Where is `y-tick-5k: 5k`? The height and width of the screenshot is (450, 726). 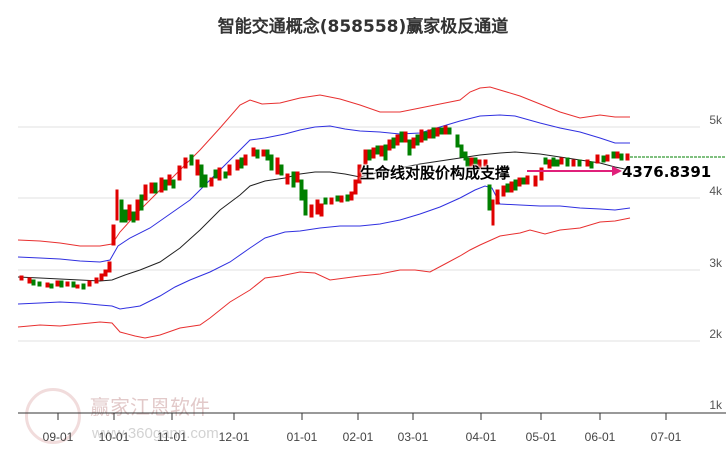 y-tick-5k: 5k is located at coordinates (715, 120).